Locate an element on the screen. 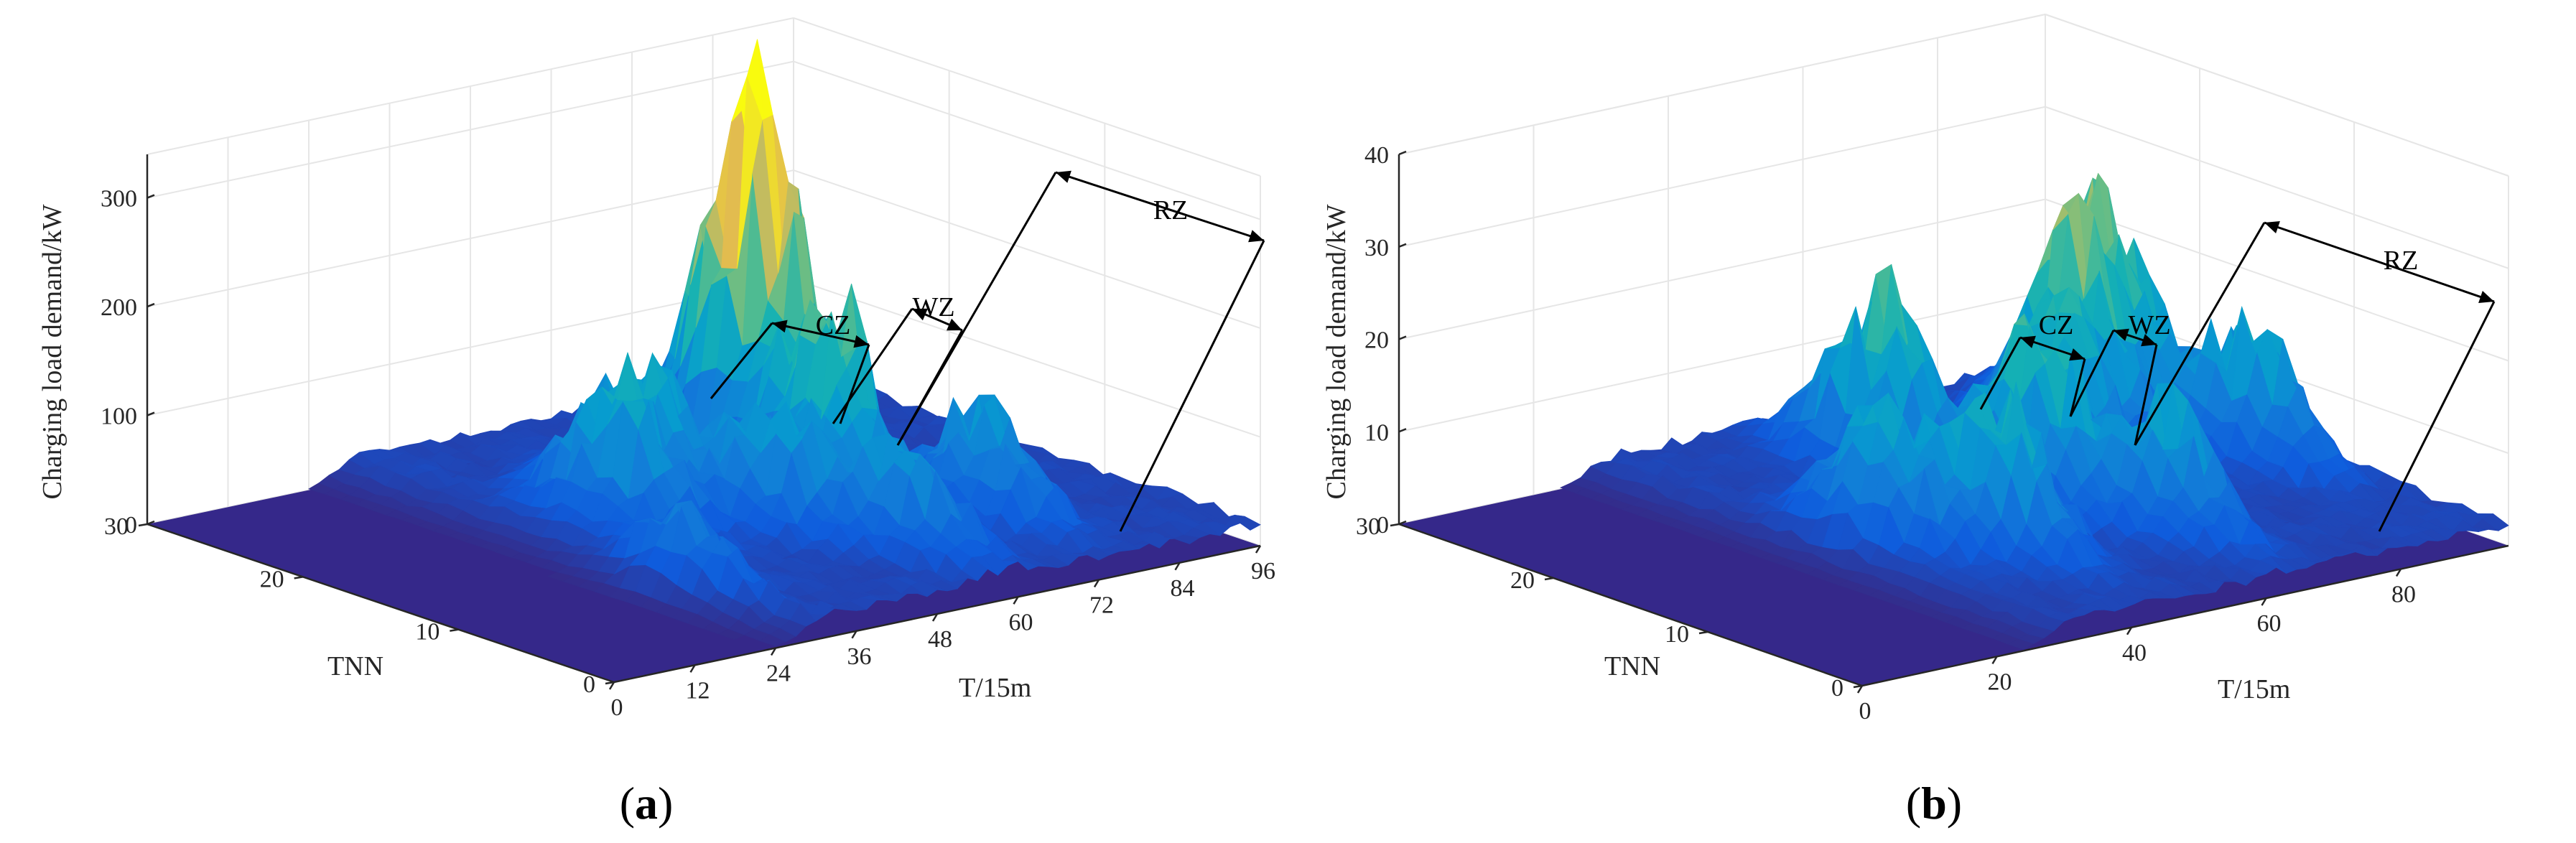 This screenshot has height=843, width=2576. b-zone-label: WZ is located at coordinates (2149, 325).